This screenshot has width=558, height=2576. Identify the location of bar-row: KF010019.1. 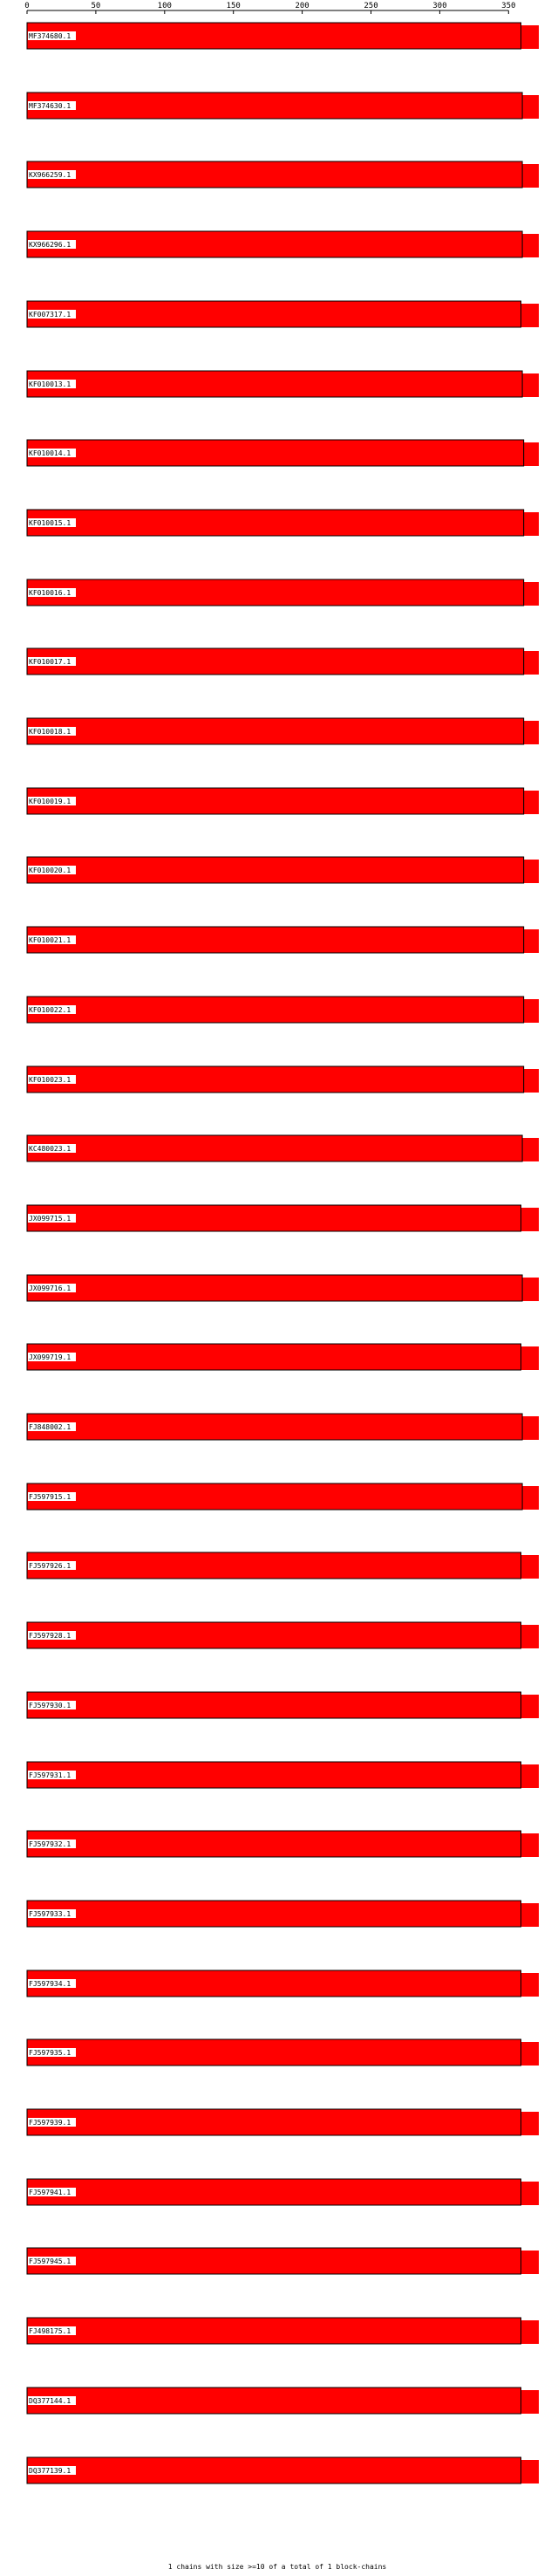
(282, 801).